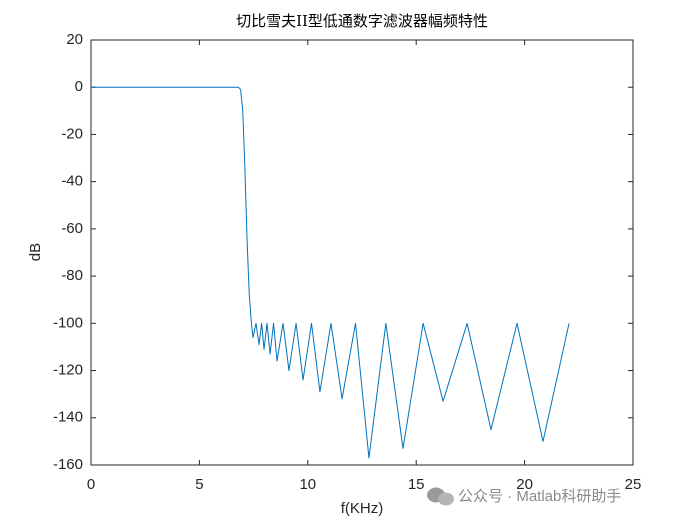  I want to click on y-tick-label: -20, so click(72, 133).